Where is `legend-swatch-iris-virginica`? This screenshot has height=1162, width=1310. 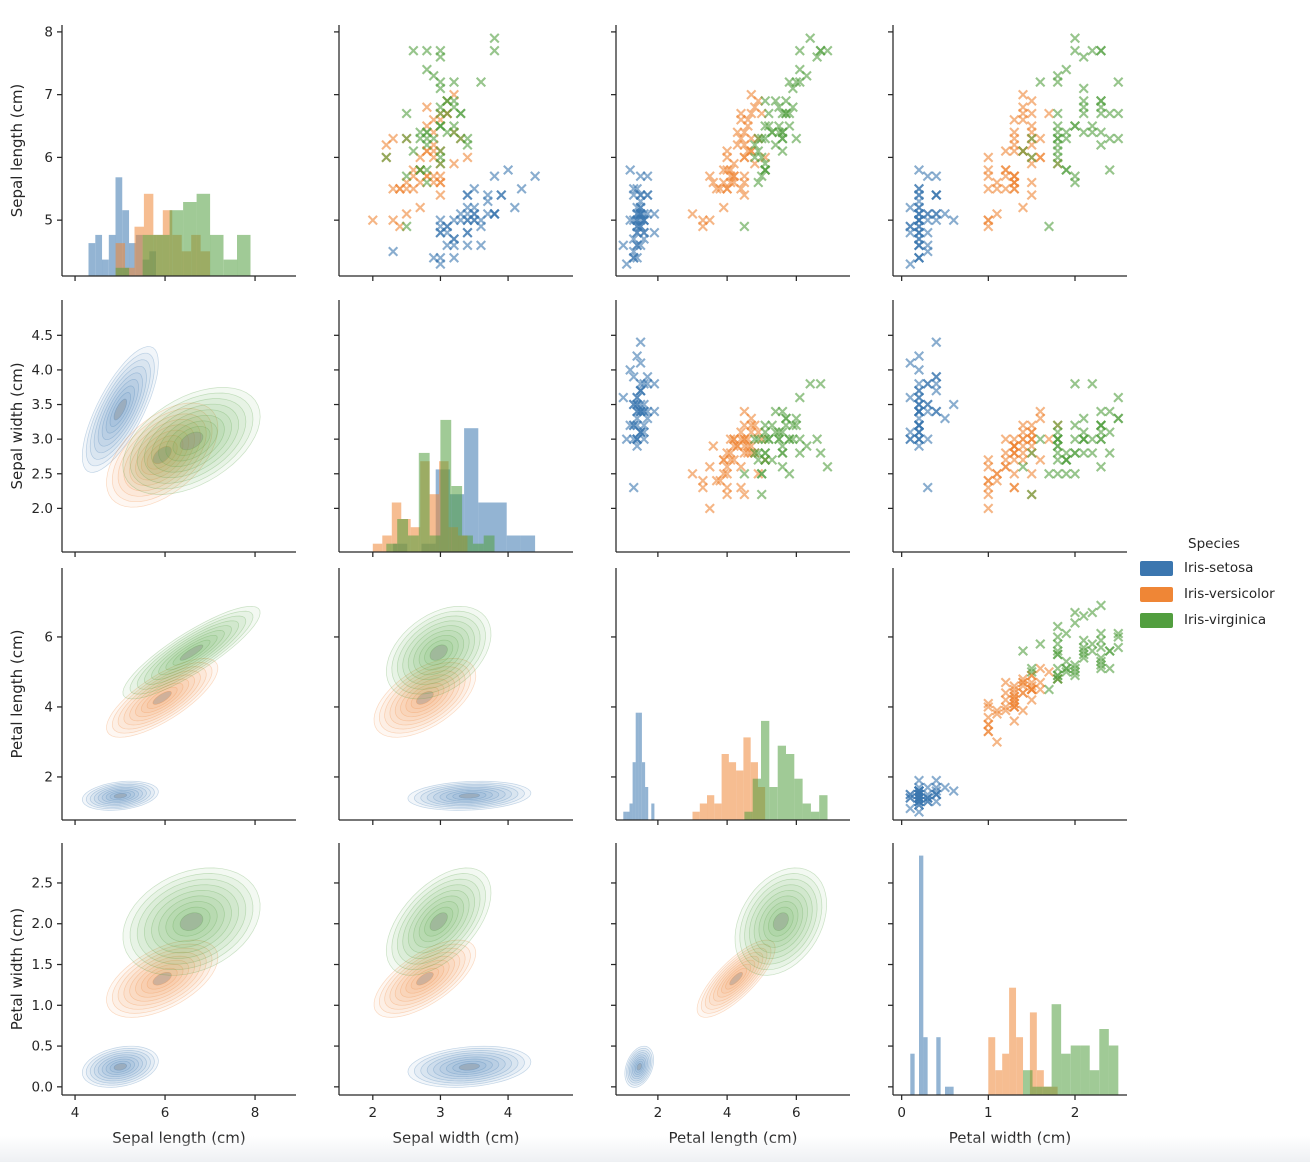
legend-swatch-iris-virginica is located at coordinates (1156, 620).